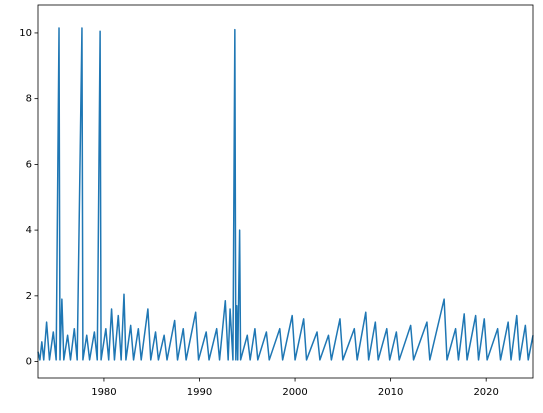  What do you see at coordinates (29, 296) in the screenshot?
I see `y-tick-label: 2` at bounding box center [29, 296].